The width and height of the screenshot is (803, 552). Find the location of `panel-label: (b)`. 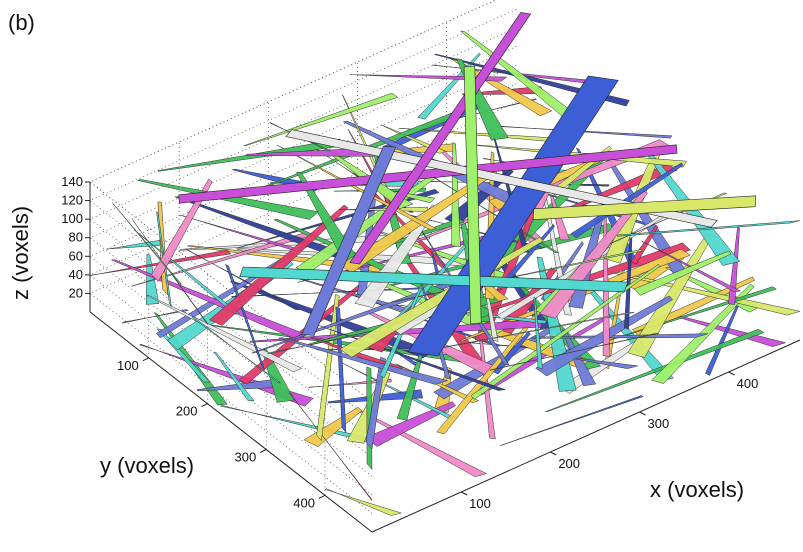

panel-label: (b) is located at coordinates (21, 22).